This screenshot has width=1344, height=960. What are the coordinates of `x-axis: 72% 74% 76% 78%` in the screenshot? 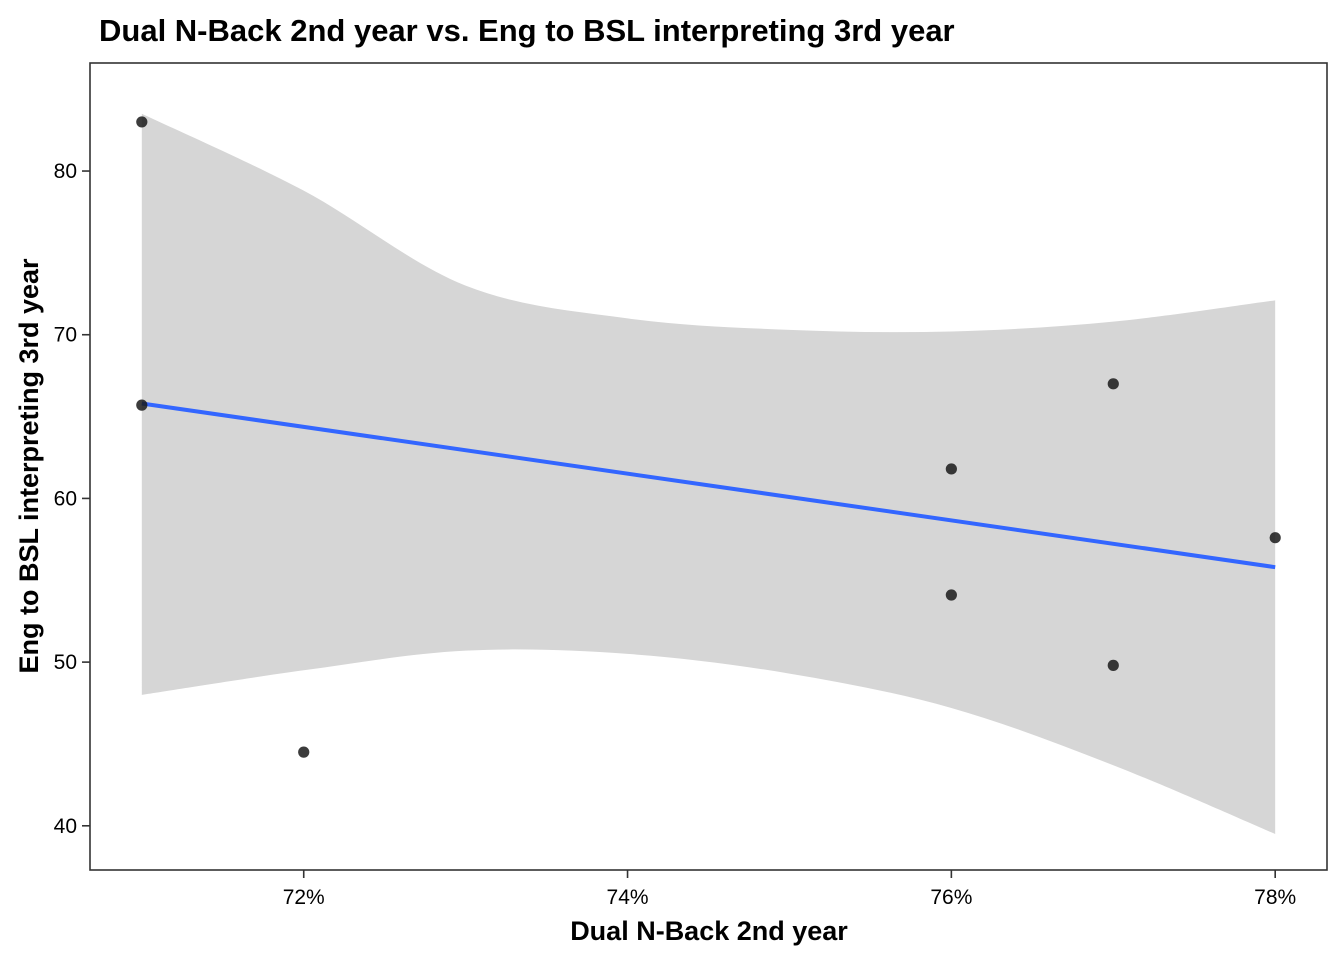 It's located at (789, 889).